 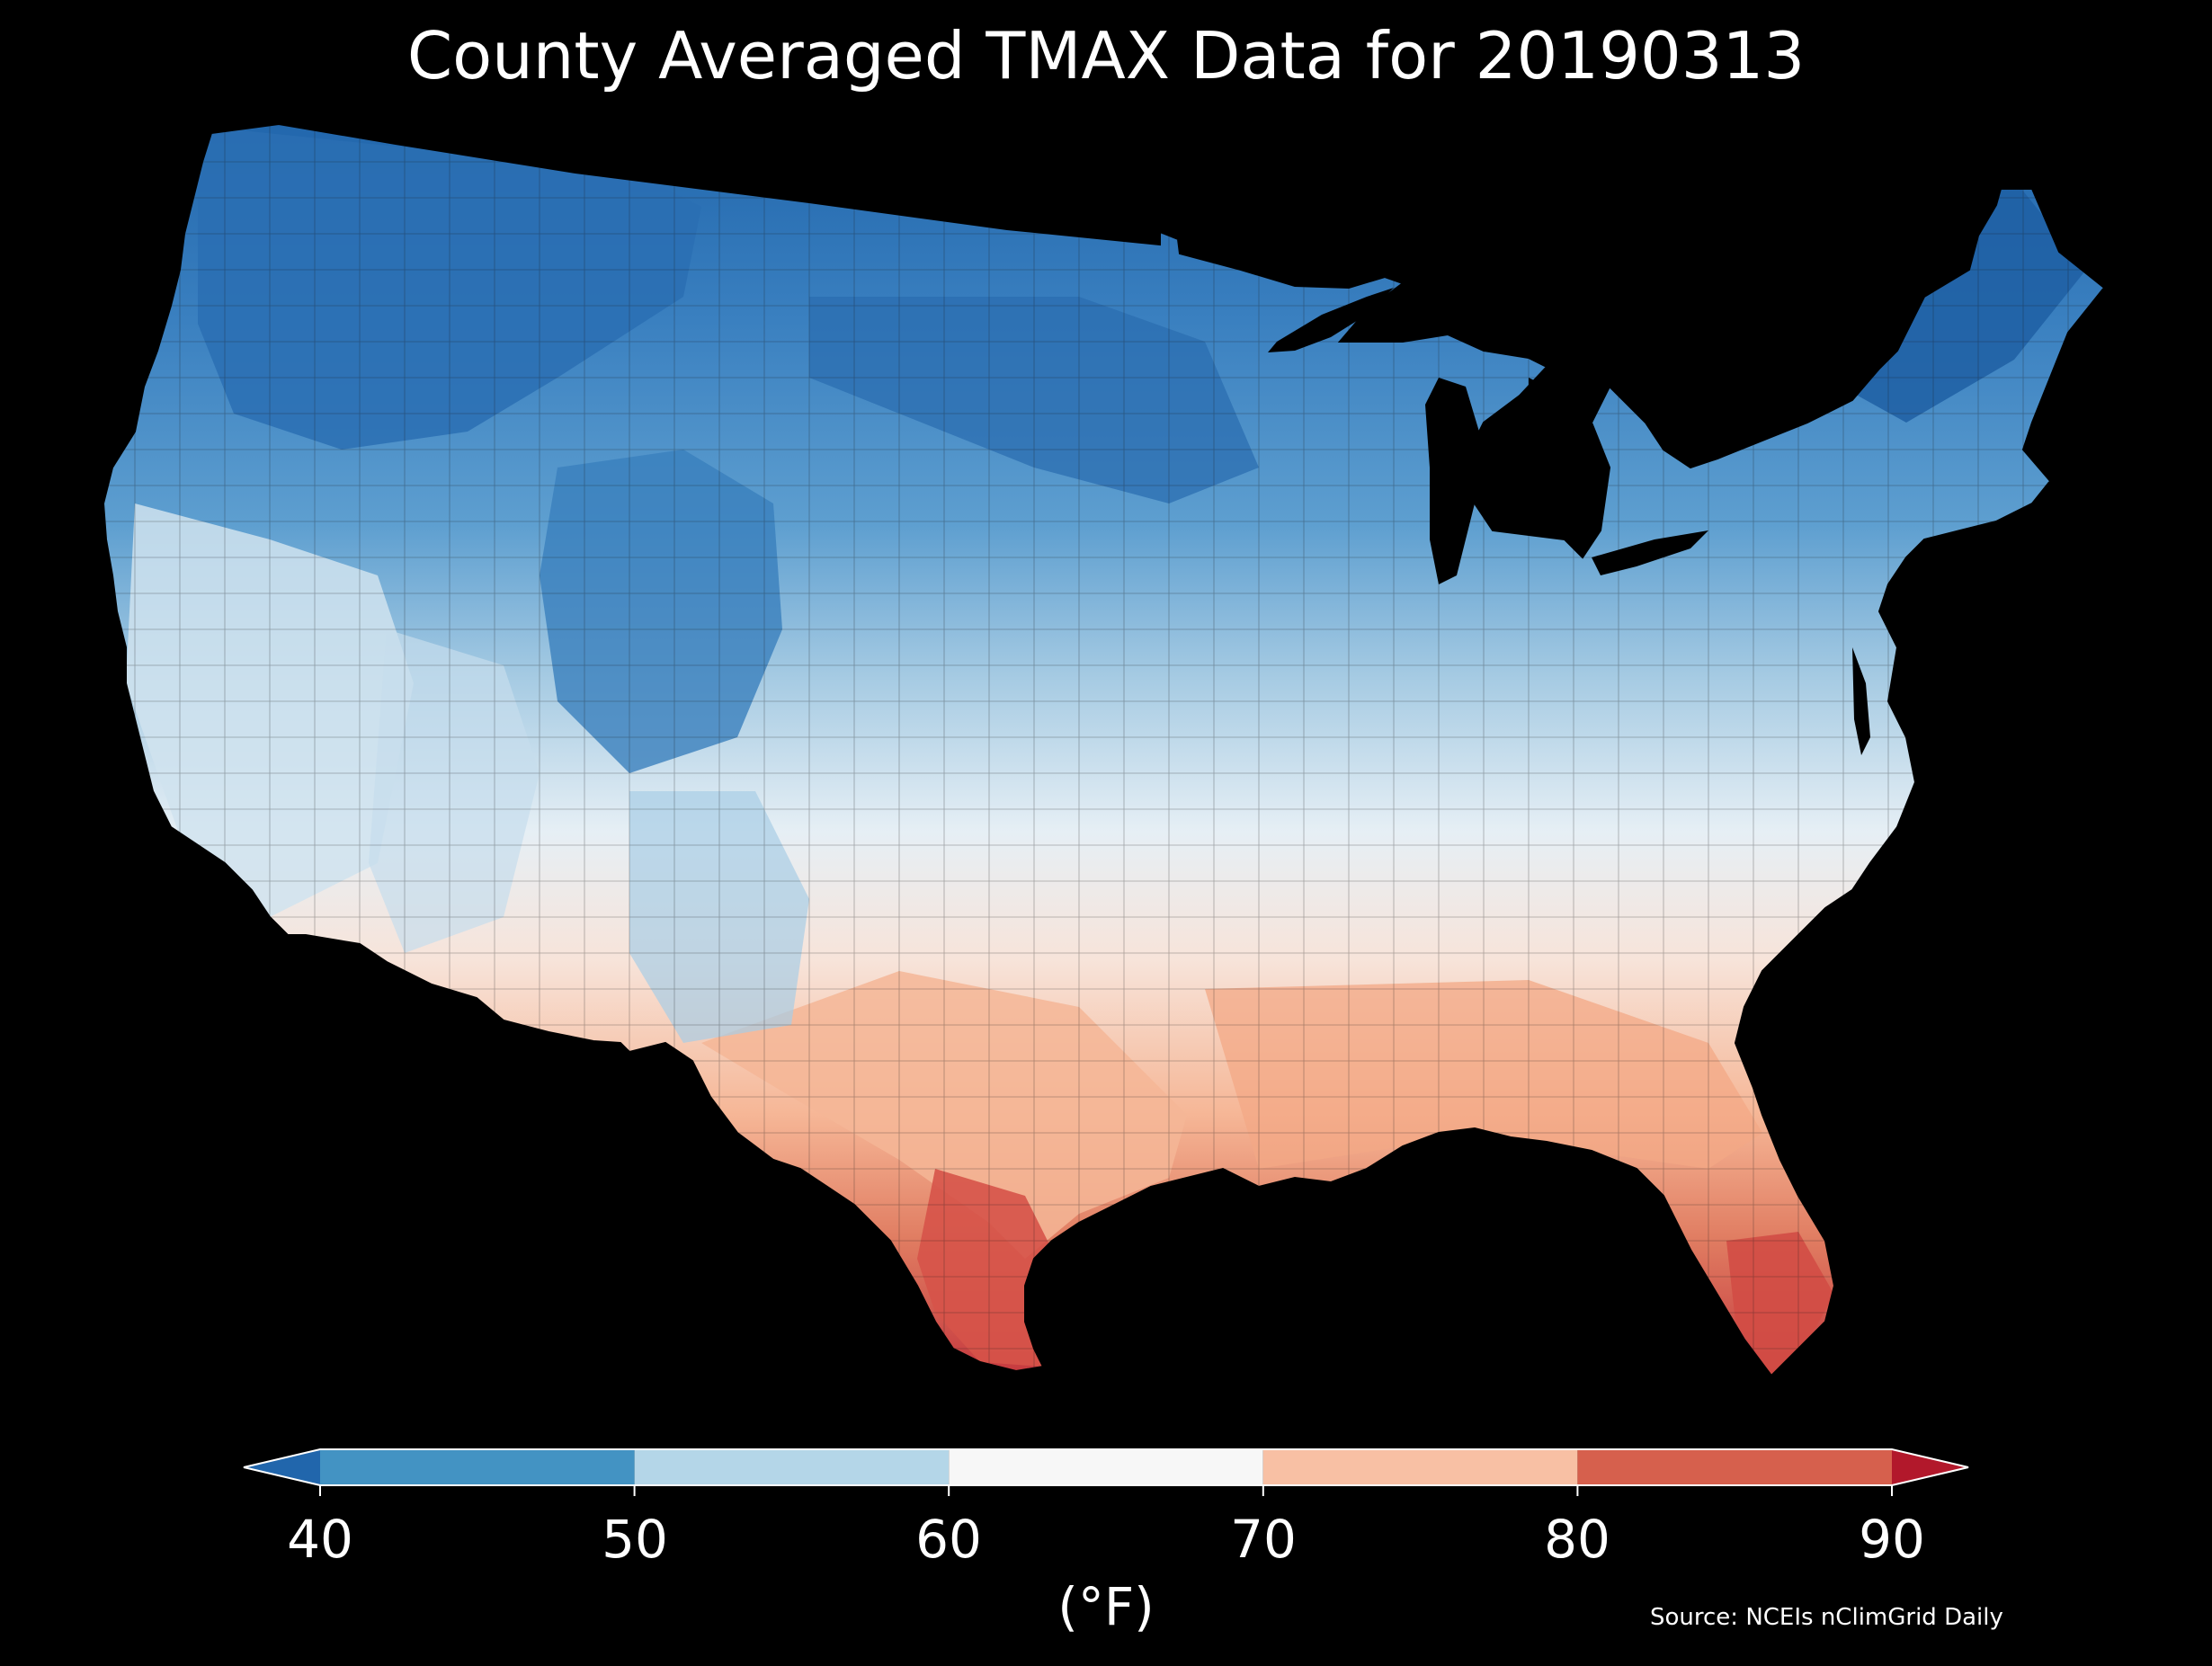 What do you see at coordinates (1930, 1467) in the screenshot?
I see `colorbar-over-arrow` at bounding box center [1930, 1467].